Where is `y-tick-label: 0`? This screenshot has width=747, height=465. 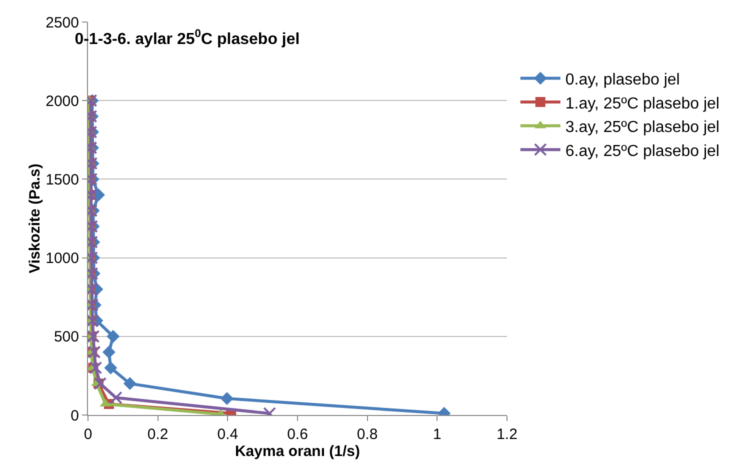 y-tick-label: 0 is located at coordinates (74, 415).